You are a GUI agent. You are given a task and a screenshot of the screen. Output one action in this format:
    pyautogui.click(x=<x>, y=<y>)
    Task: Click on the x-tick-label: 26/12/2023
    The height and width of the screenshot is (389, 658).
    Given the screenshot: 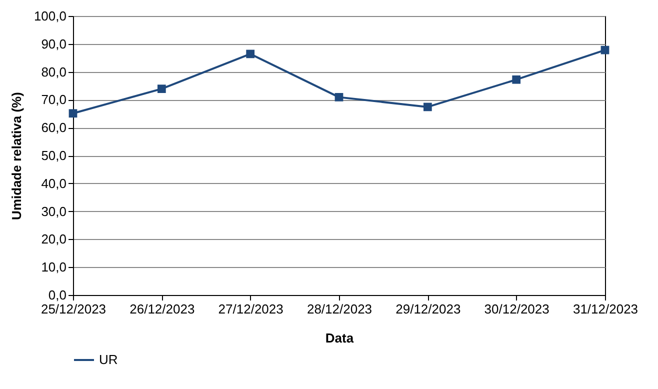 What is the action you would take?
    pyautogui.click(x=162, y=309)
    